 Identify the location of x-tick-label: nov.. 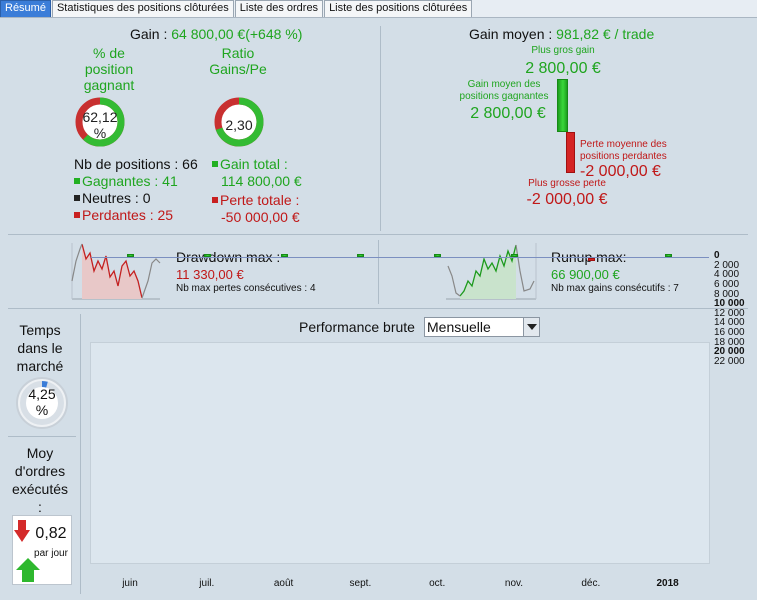
(514, 583).